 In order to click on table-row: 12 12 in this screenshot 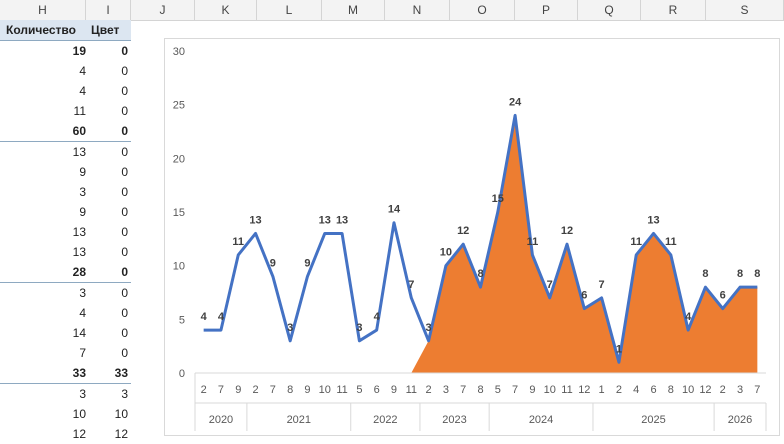, I will do `click(65, 434)`.